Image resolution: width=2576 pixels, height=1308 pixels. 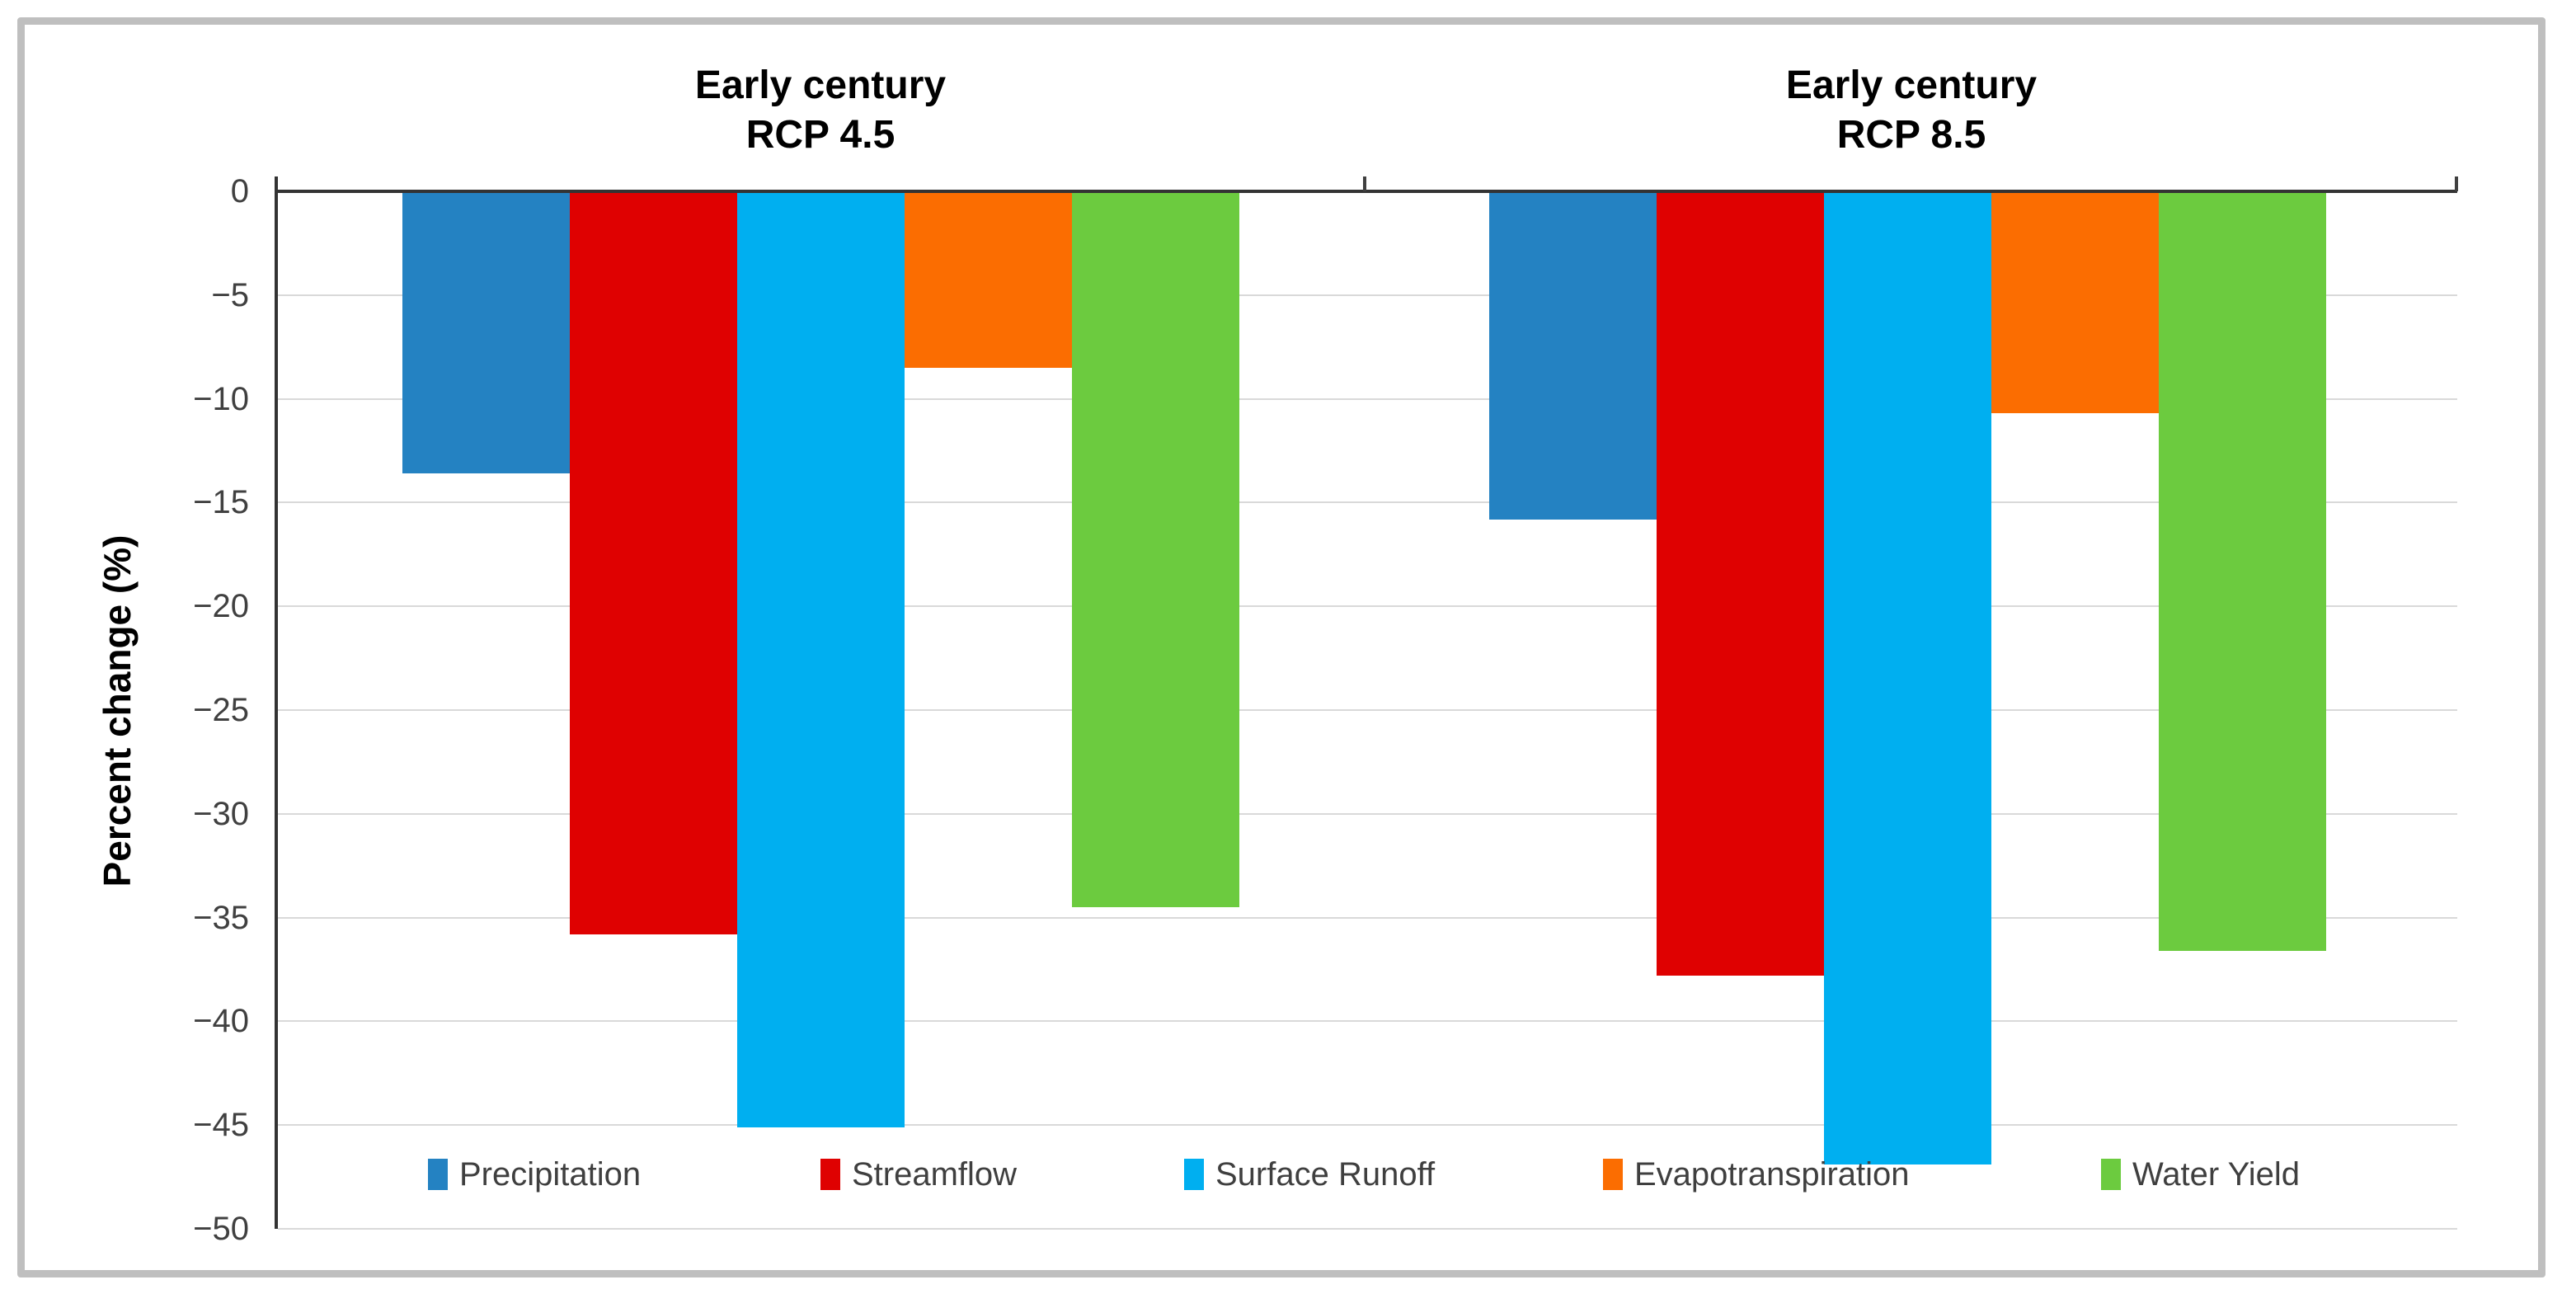 What do you see at coordinates (221, 399) in the screenshot?
I see `y-tick-label: −10` at bounding box center [221, 399].